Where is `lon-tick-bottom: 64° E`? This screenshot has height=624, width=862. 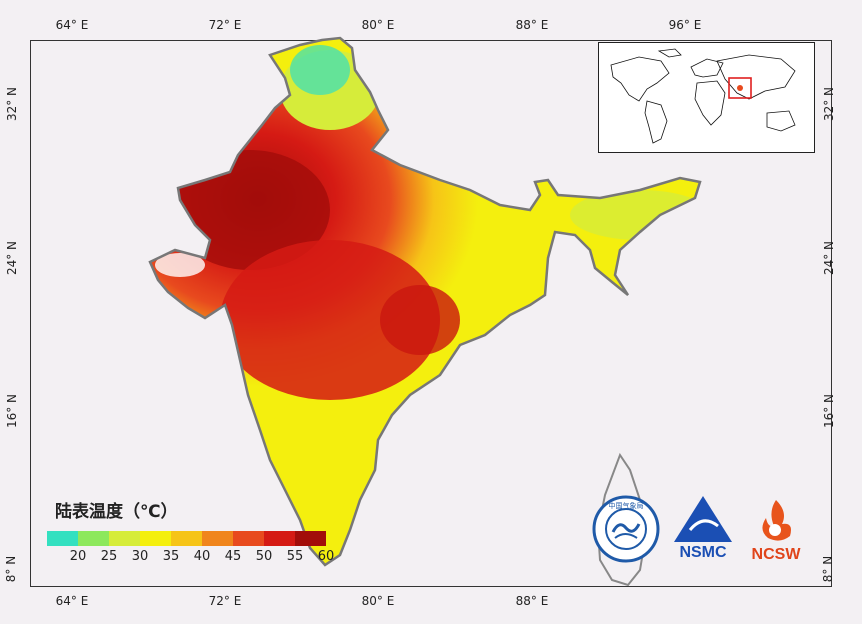 lon-tick-bottom: 64° E is located at coordinates (72, 601).